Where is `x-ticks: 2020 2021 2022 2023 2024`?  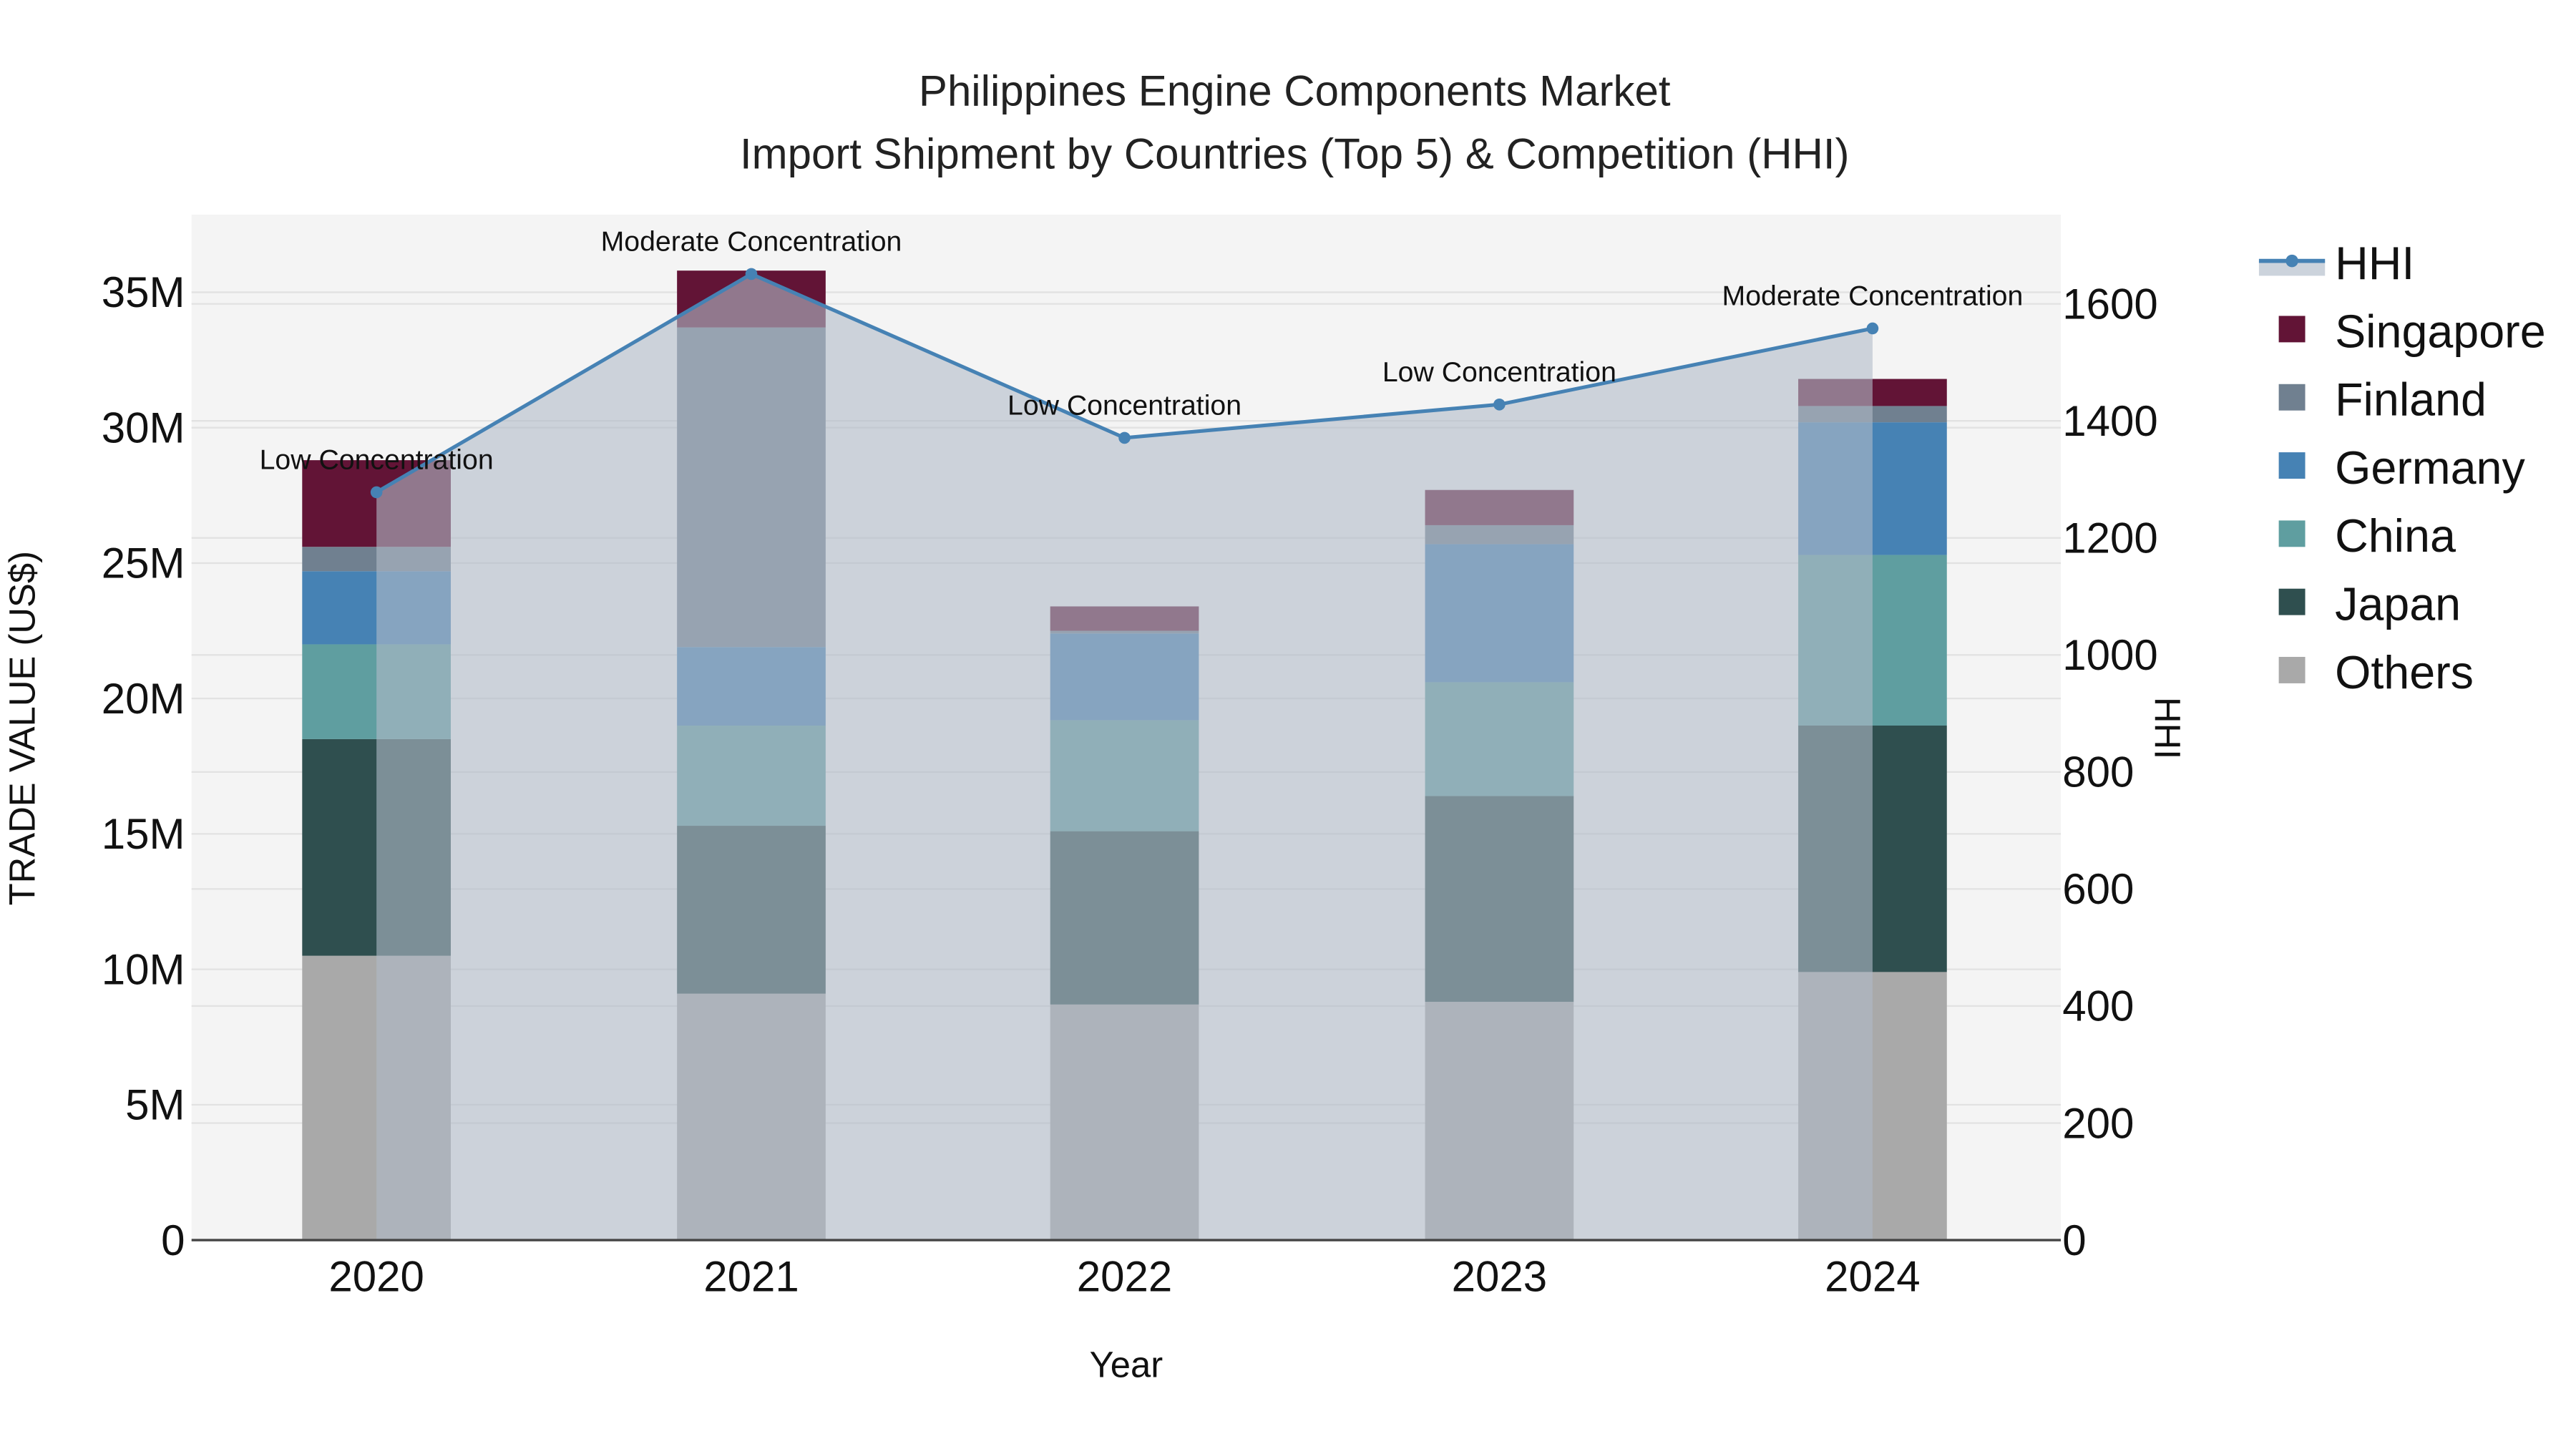 x-ticks: 2020 2021 2022 2023 2024 is located at coordinates (1124, 1277).